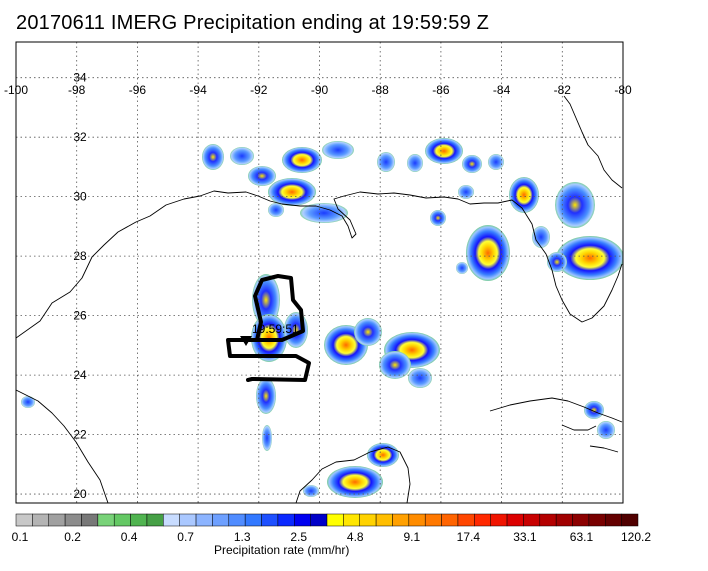 The height and width of the screenshot is (571, 708). I want to click on colorbar-label: 9.1, so click(411, 537).